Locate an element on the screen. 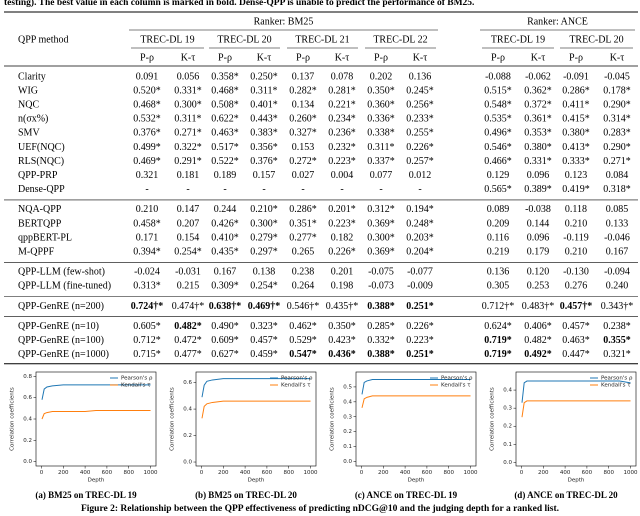 The height and width of the screenshot is (516, 640). table-cell: 0.458* is located at coordinates (147, 223).